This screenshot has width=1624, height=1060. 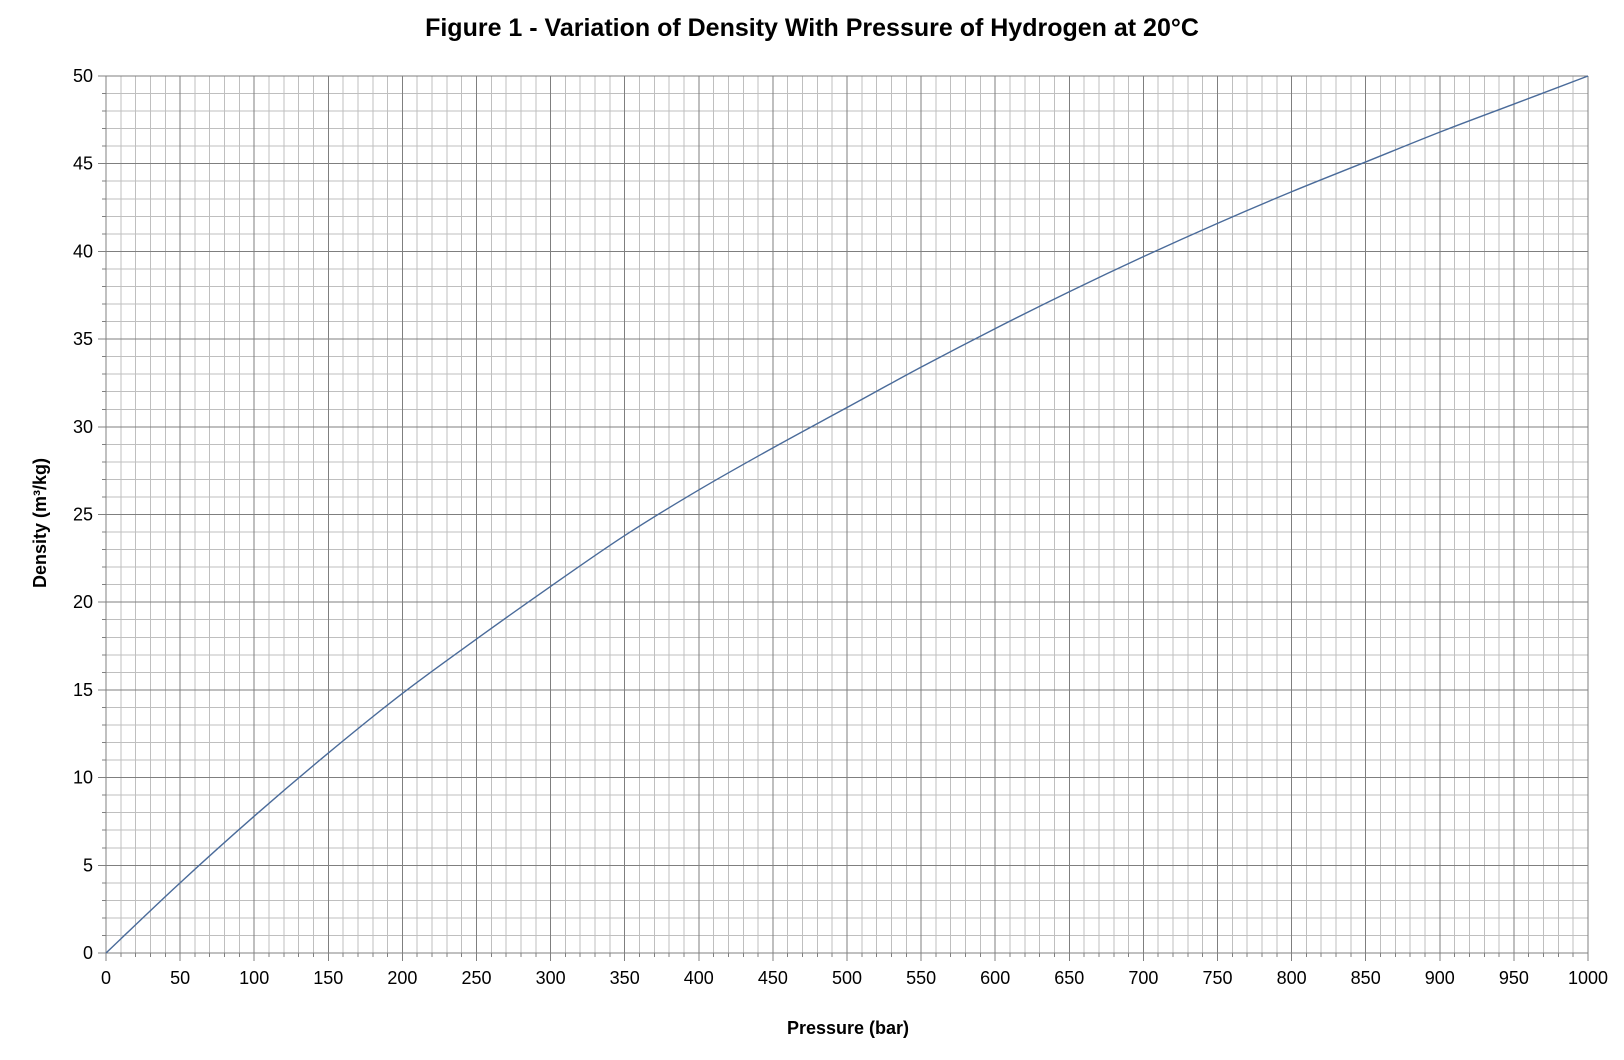 What do you see at coordinates (1143, 978) in the screenshot?
I see `x-tick-label: 700` at bounding box center [1143, 978].